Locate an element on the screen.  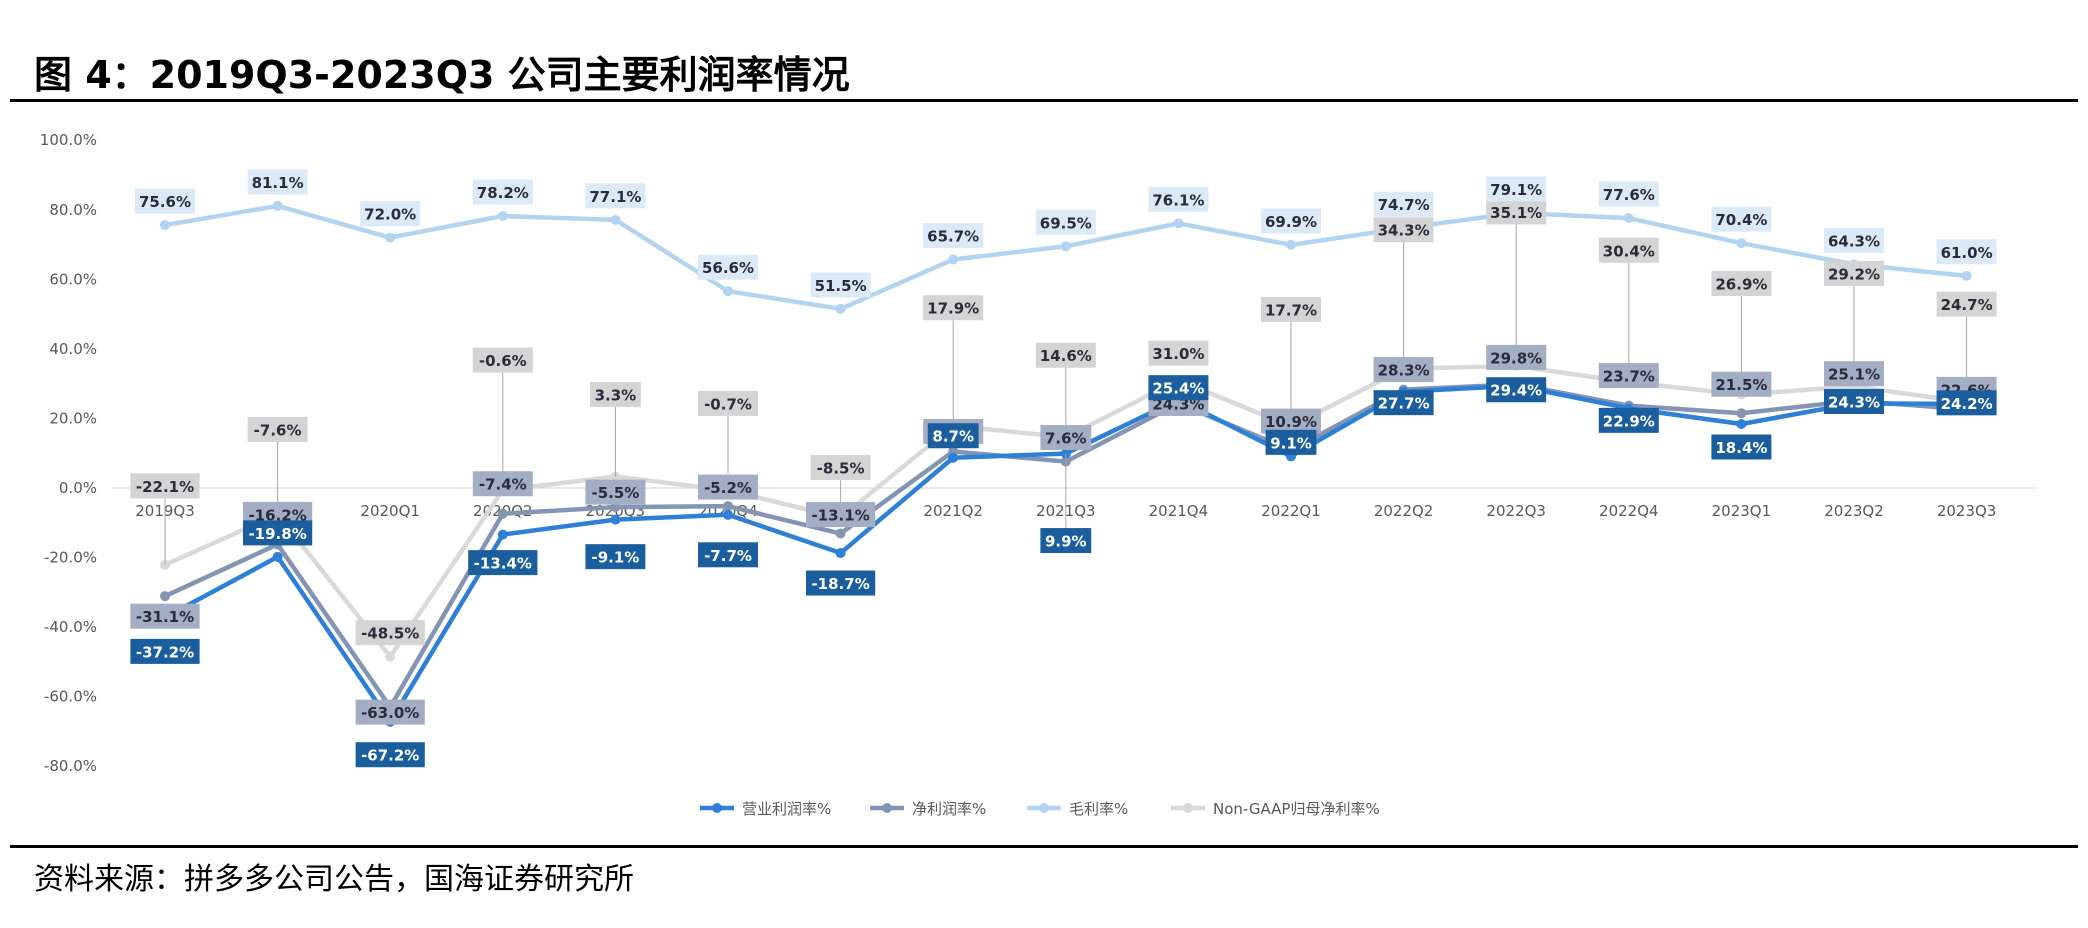
x-tick-label: 2022Q3 is located at coordinates (1516, 511).